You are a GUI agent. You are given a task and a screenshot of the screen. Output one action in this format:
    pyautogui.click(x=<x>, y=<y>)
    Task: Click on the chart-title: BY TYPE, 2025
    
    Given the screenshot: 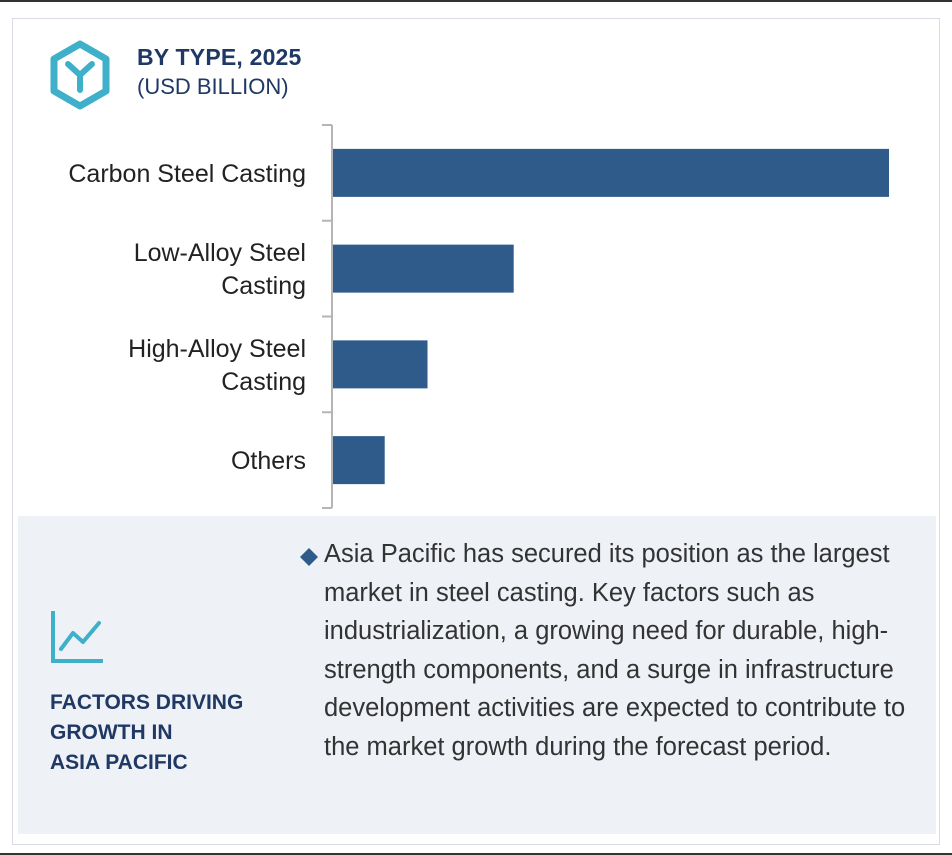 What is the action you would take?
    pyautogui.click(x=219, y=57)
    